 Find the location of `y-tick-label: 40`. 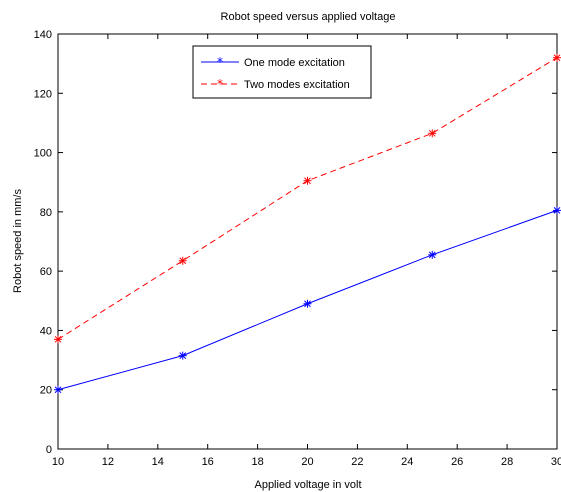

y-tick-label: 40 is located at coordinates (46, 331).